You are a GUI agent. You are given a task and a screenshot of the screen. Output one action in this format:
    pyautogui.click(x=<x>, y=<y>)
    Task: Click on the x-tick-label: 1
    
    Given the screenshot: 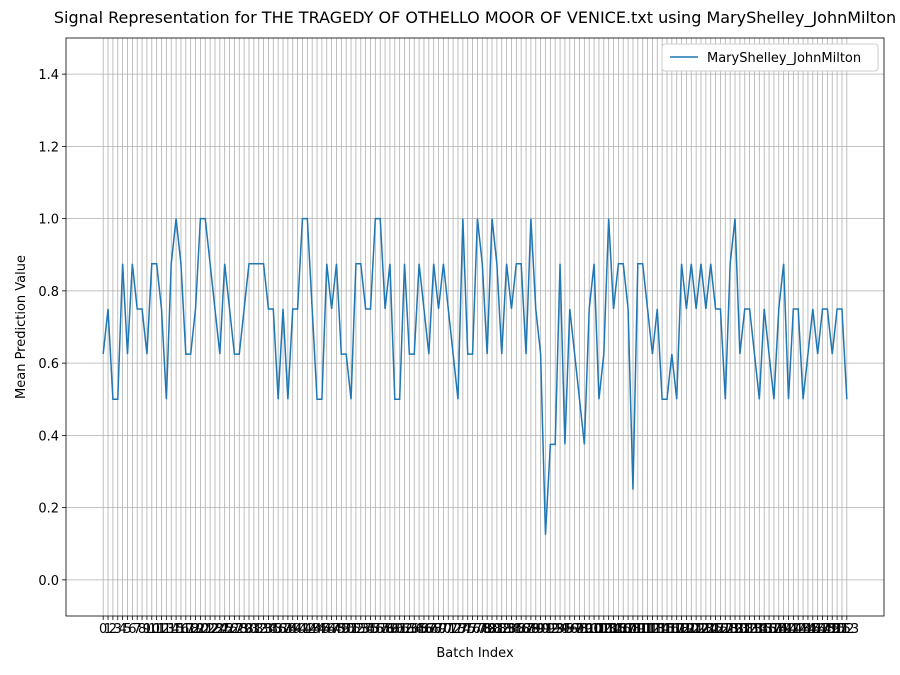 What is the action you would take?
    pyautogui.click(x=108, y=629)
    